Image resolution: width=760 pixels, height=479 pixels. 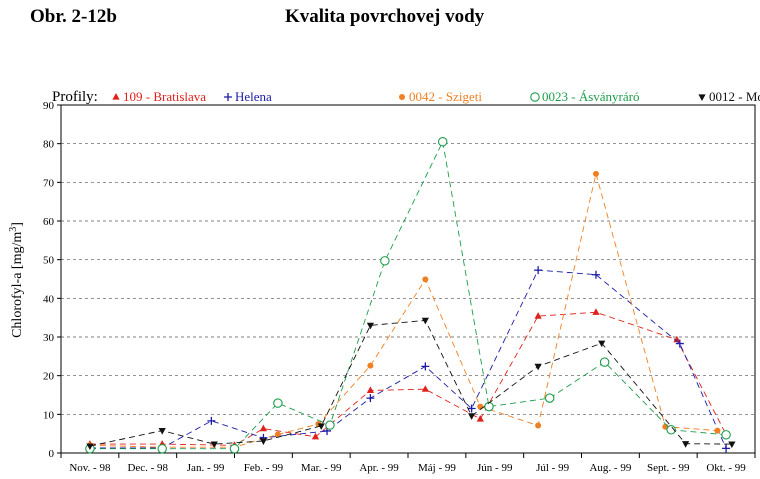 I want to click on y-tick-label: 0, so click(x=52, y=454).